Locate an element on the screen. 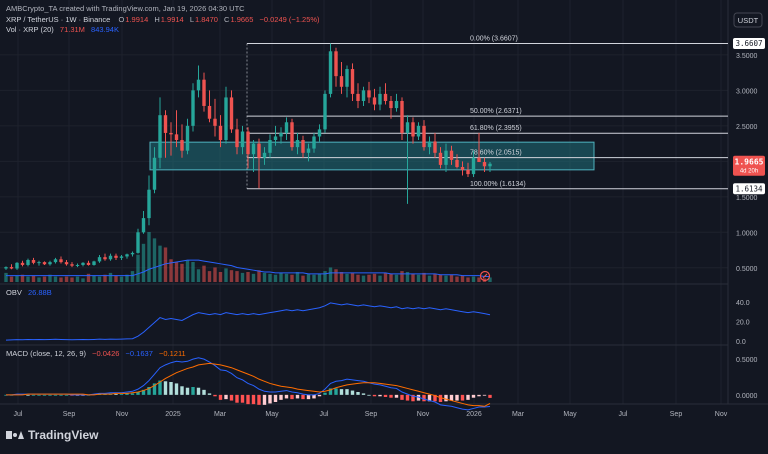  obv-legend: OBV 26.88B is located at coordinates (29, 292).